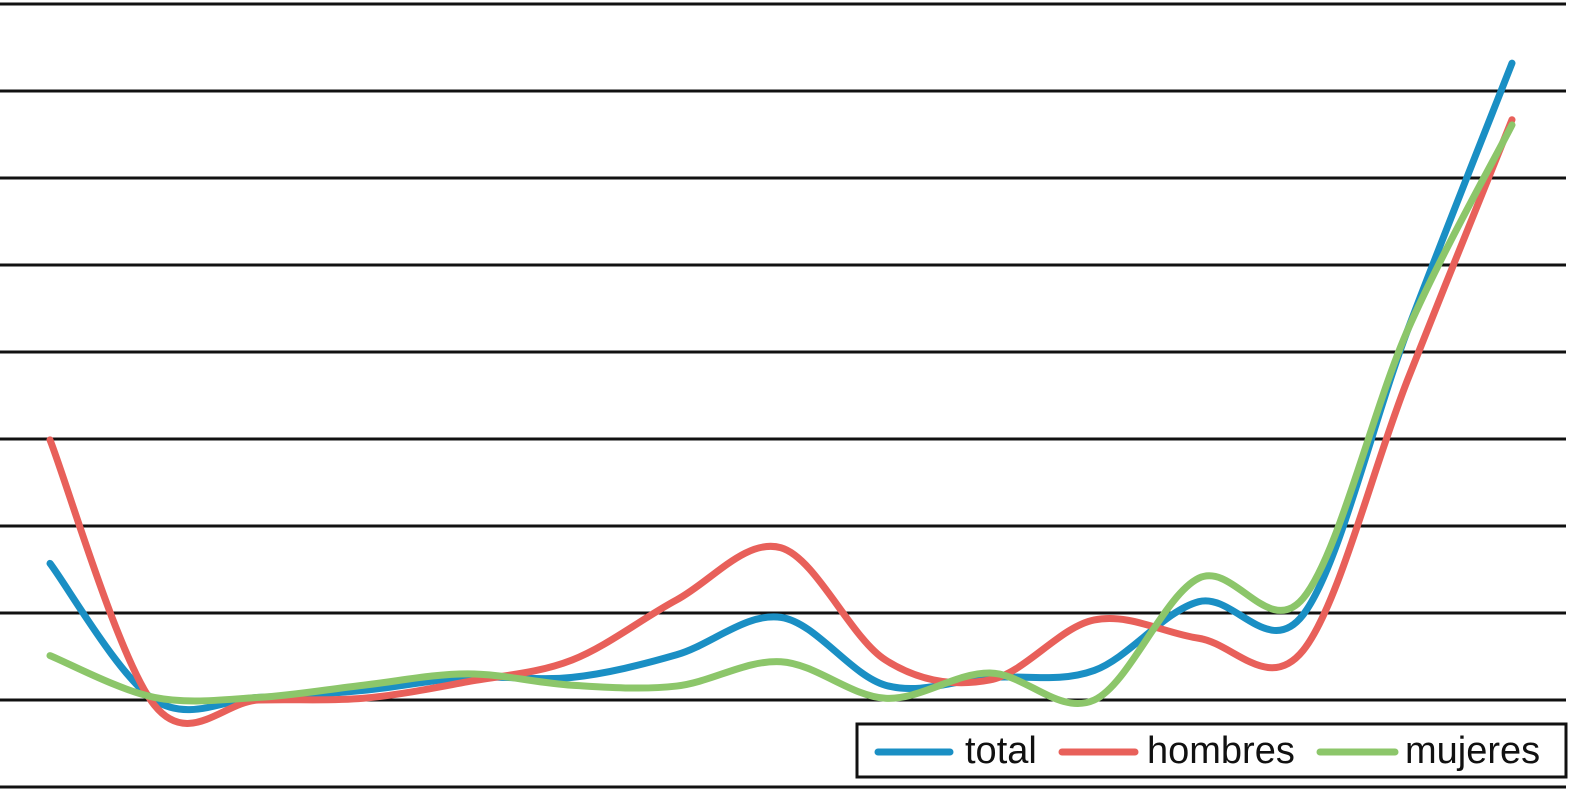 This screenshot has height=798, width=1584. Describe the element at coordinates (1221, 751) in the screenshot. I see `legend-label: hombres` at that location.